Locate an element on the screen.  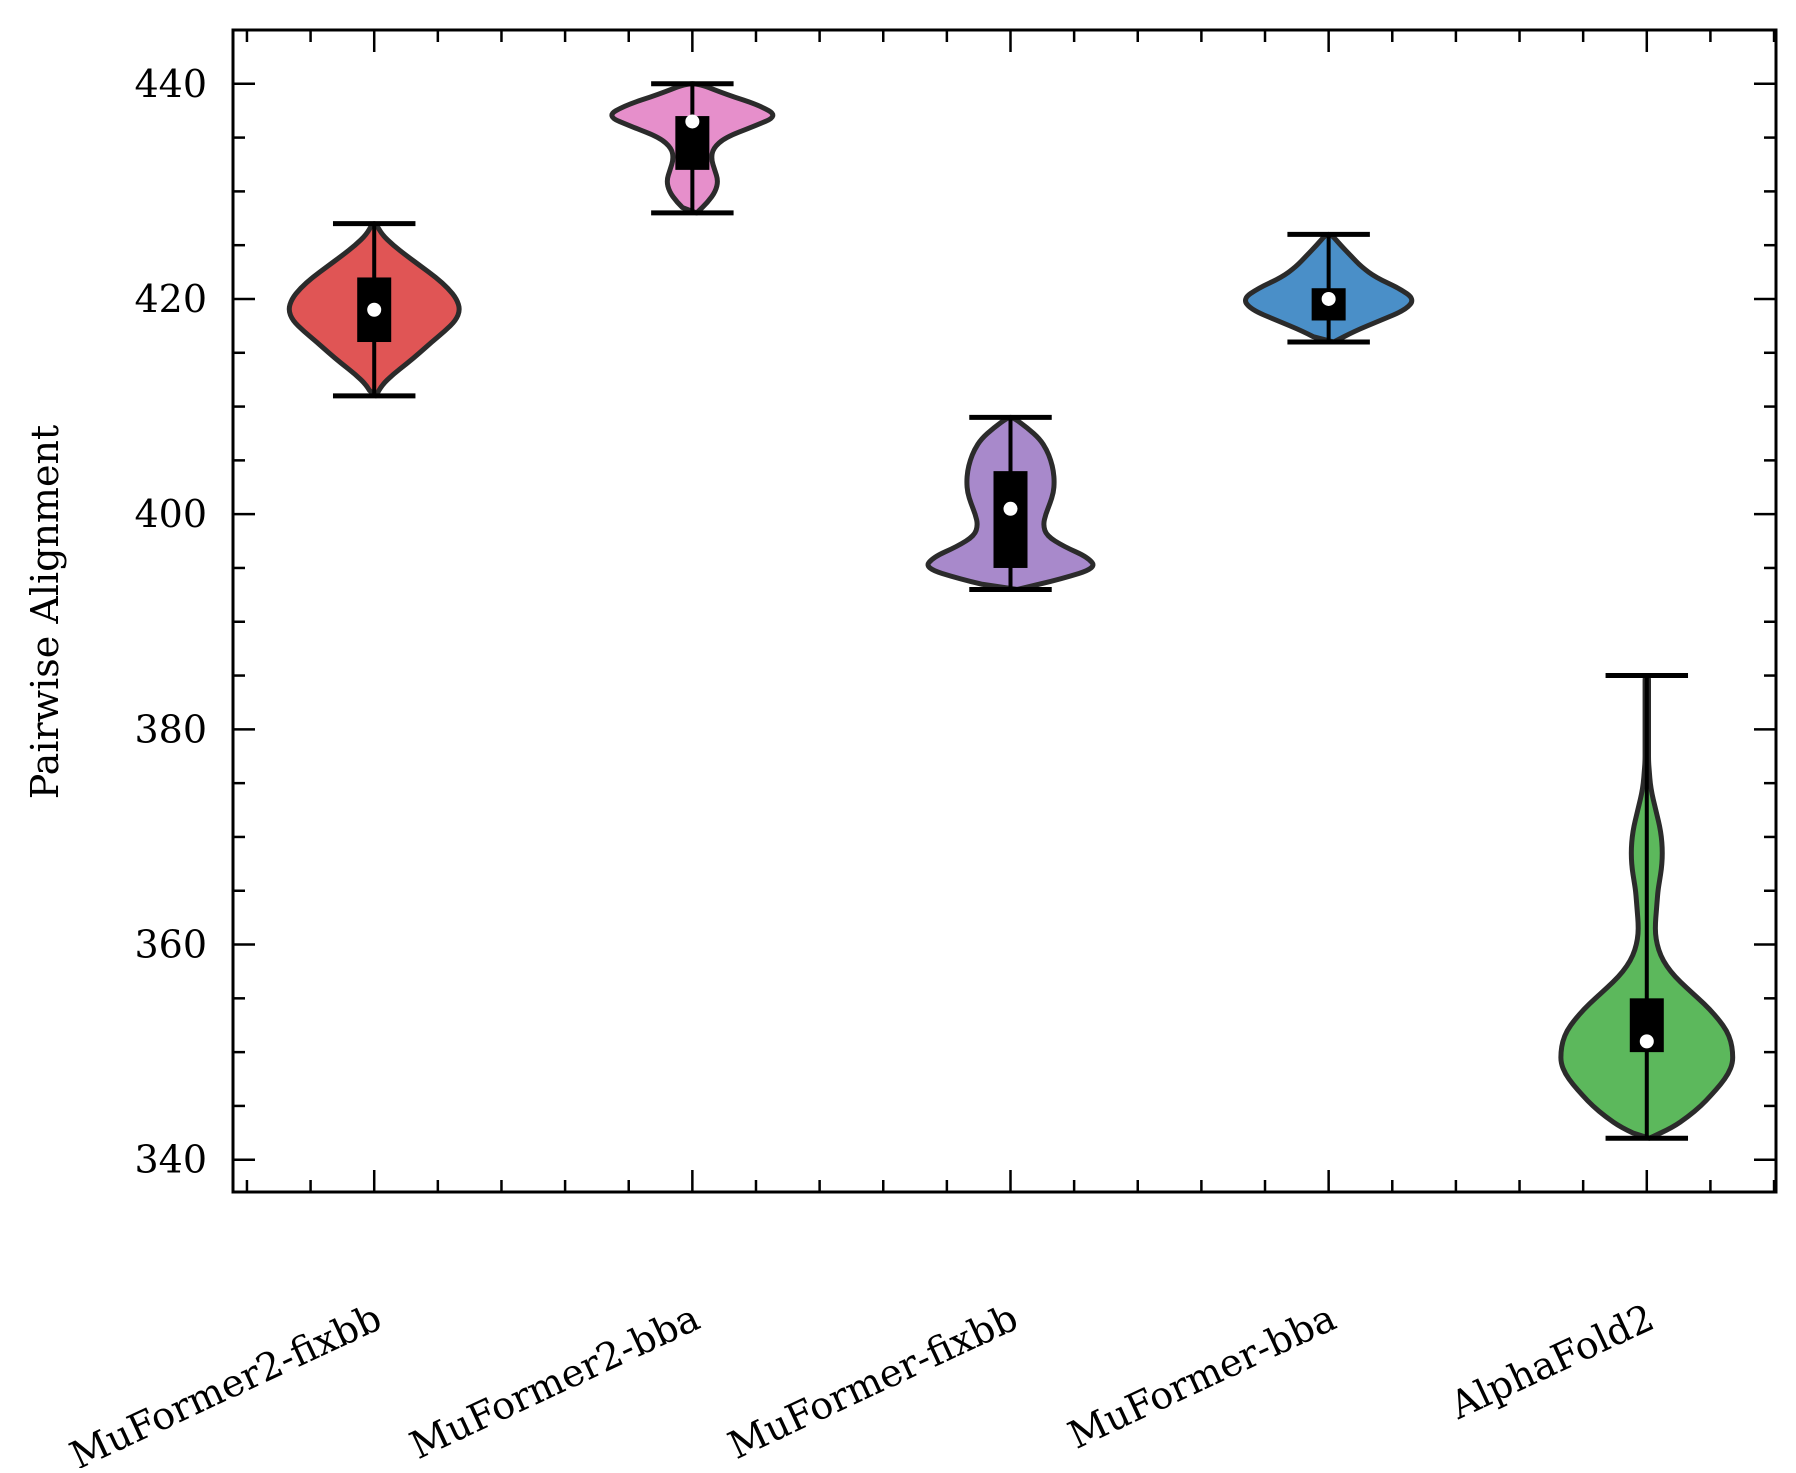
x-tick-label: MuFormer2-bba is located at coordinates (554, 1381).